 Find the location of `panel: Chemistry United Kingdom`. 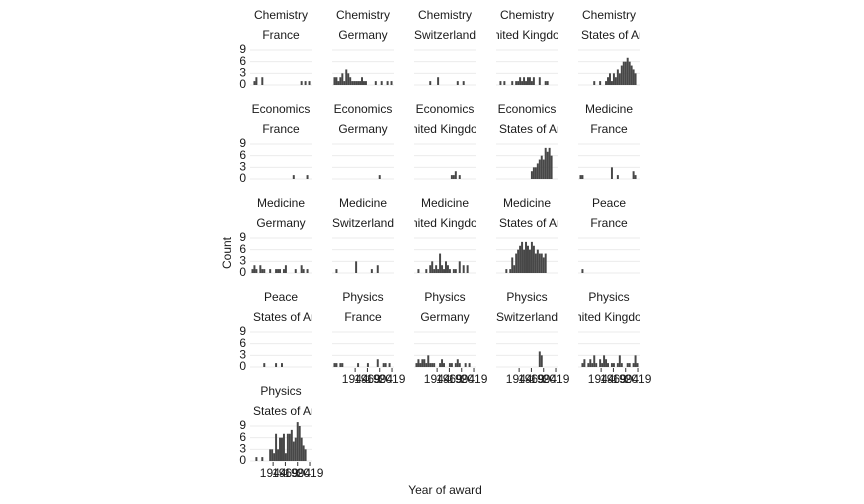

panel: Chemistry United Kingdom is located at coordinates (527, 25).